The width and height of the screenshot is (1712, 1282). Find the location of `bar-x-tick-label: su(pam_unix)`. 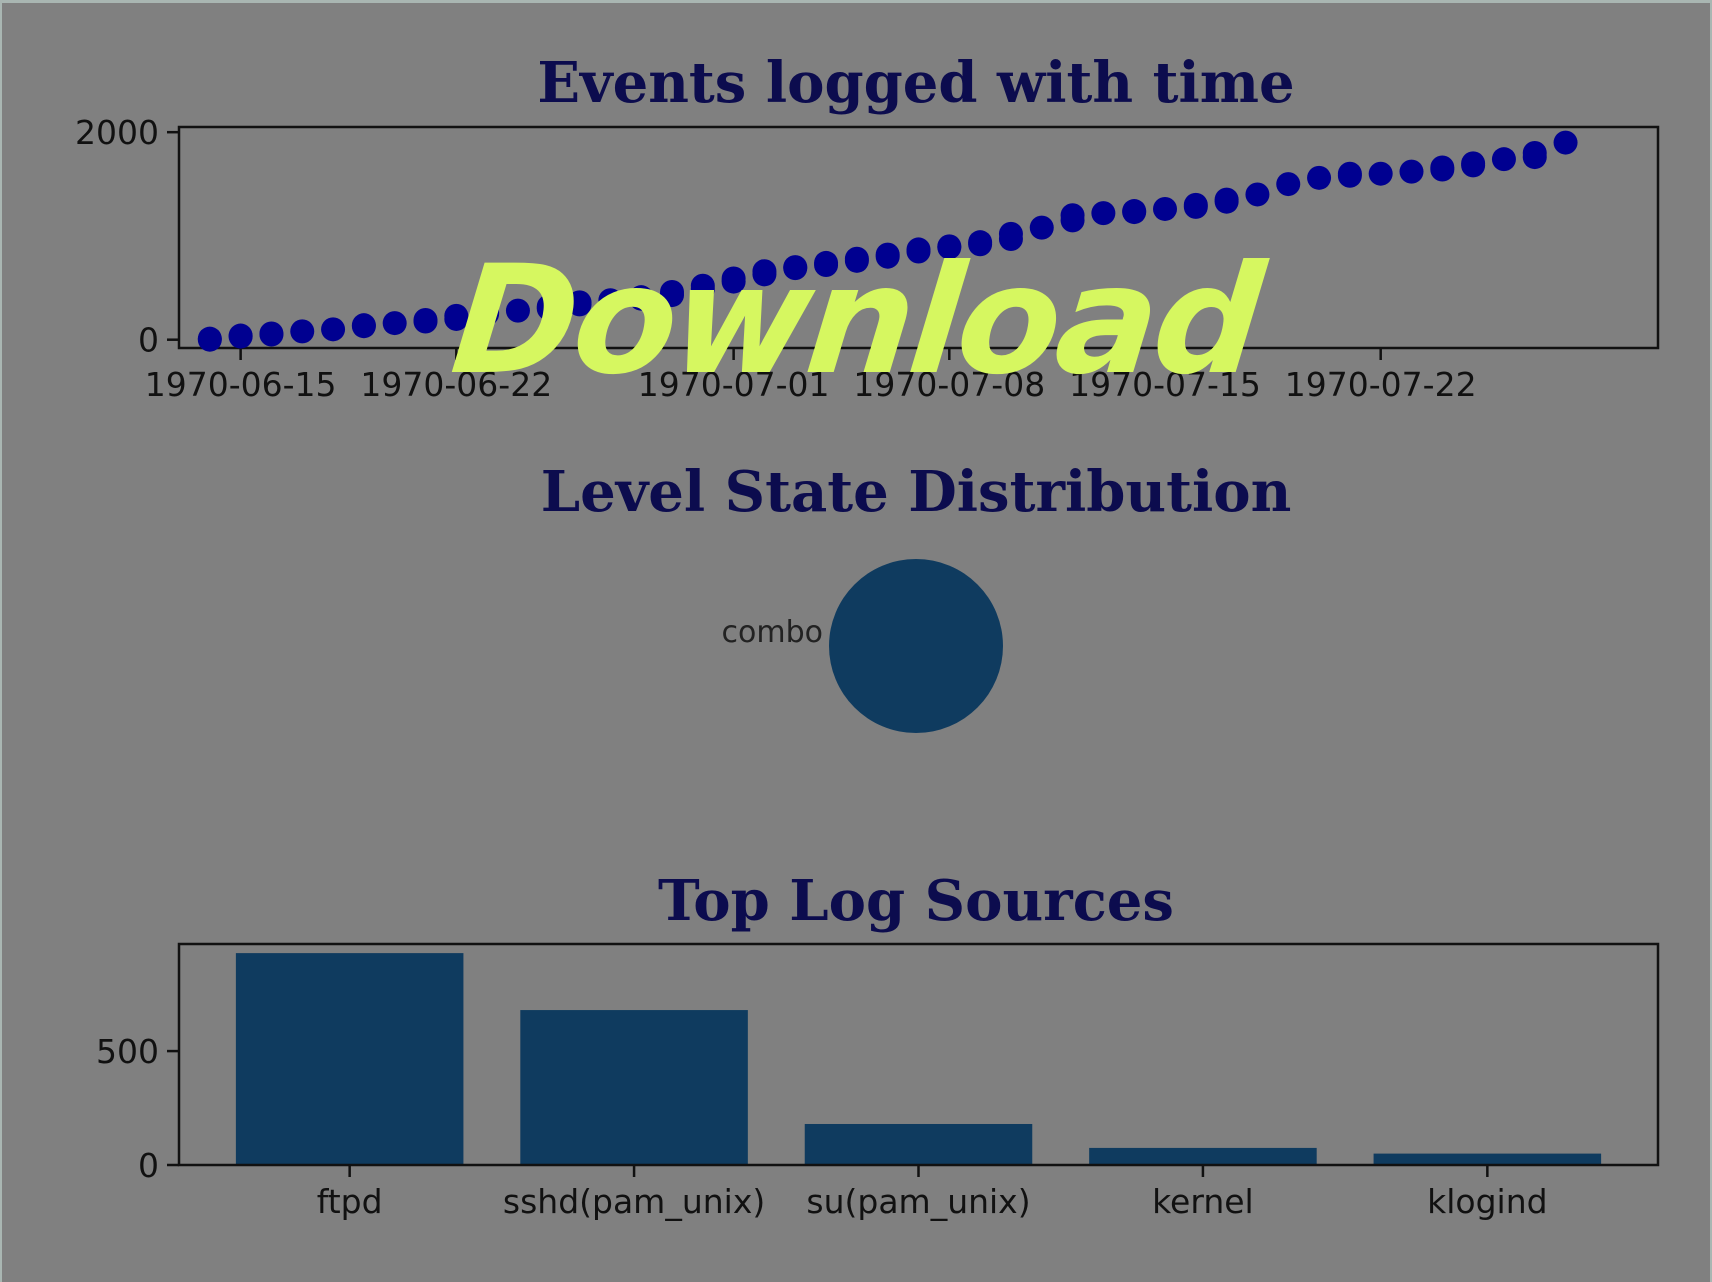

bar-x-tick-label: su(pam_unix) is located at coordinates (918, 1201).